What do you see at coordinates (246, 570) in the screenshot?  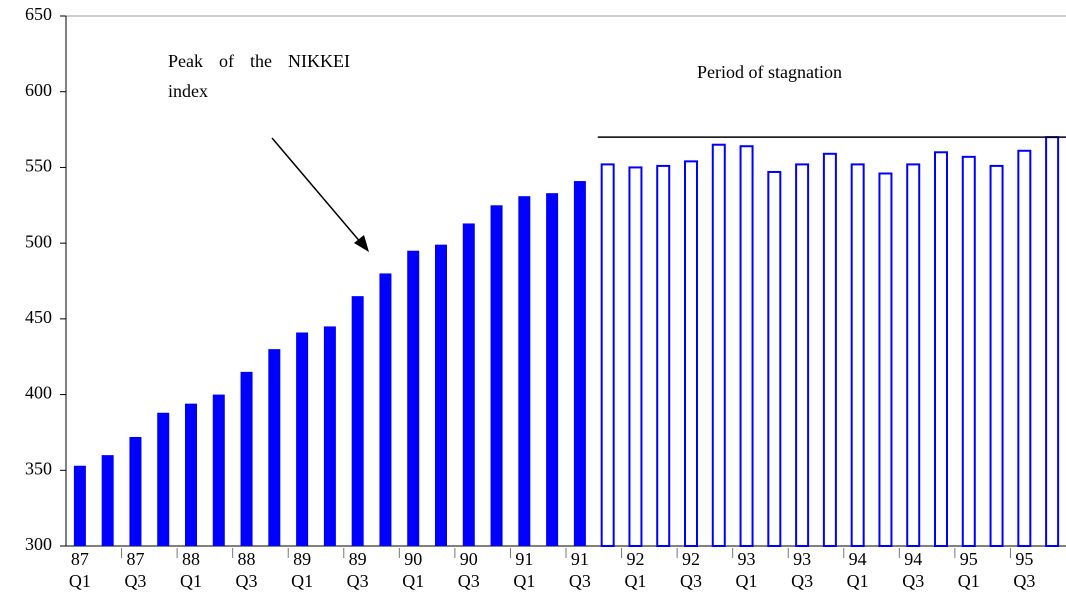 I see `x-tick-label: 88 Q3` at bounding box center [246, 570].